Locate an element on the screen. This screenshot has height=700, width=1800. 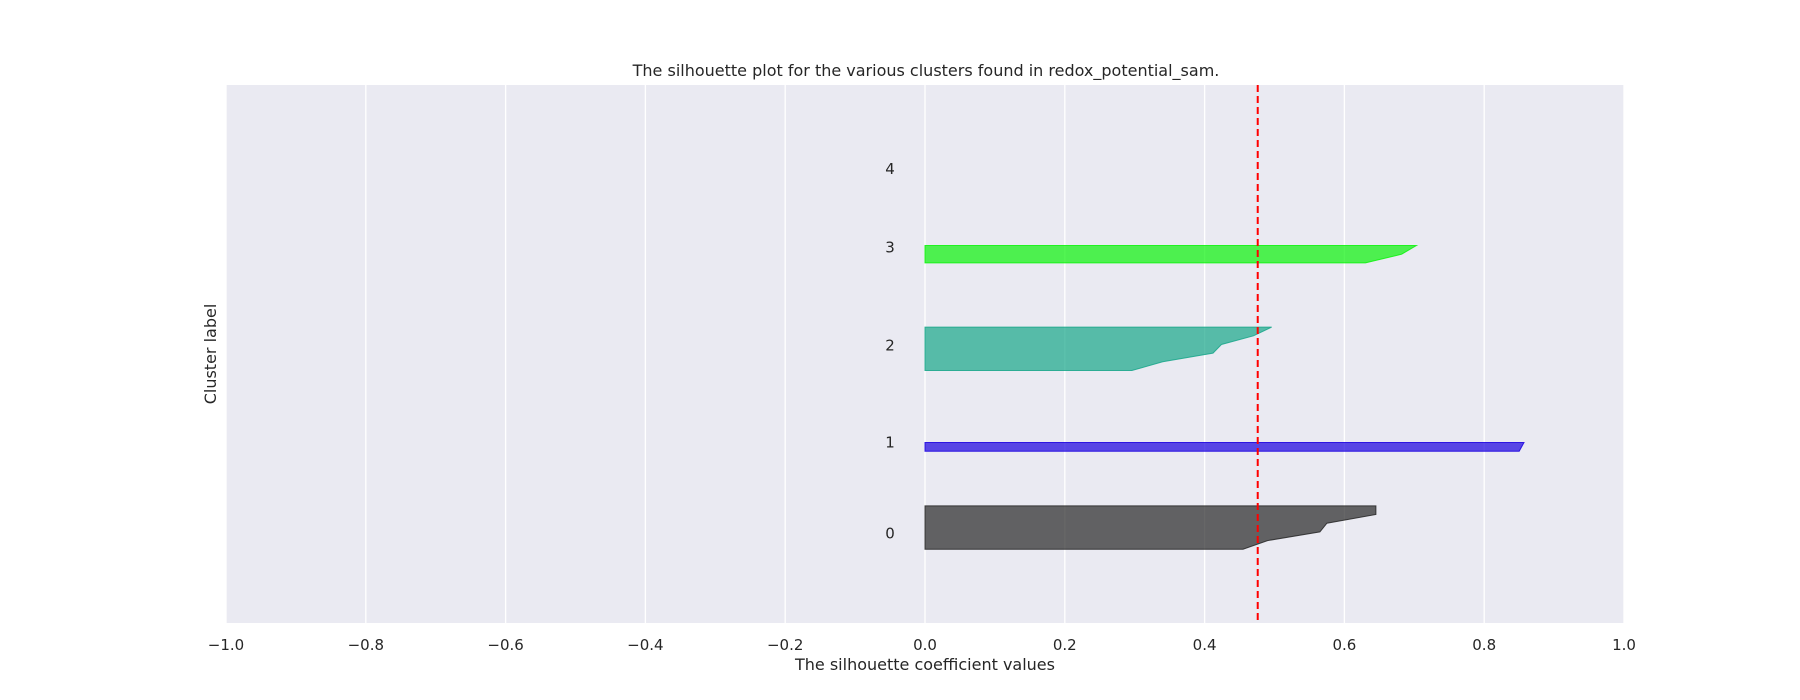
x-tick-label: −1.0 is located at coordinates (226, 645).